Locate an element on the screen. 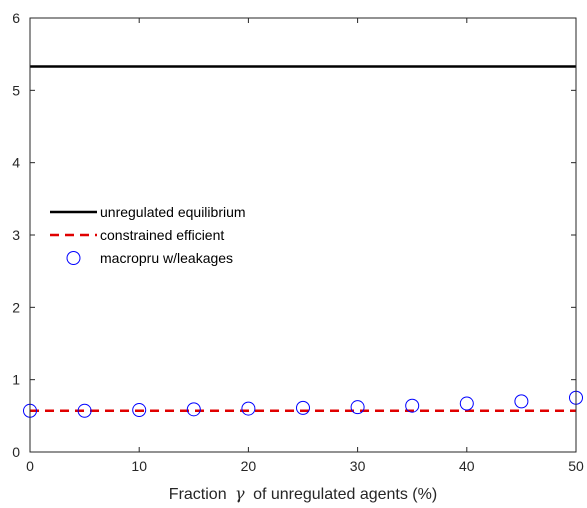  x-axis-title-suffix: of unregulated agents (%) is located at coordinates (345, 494).